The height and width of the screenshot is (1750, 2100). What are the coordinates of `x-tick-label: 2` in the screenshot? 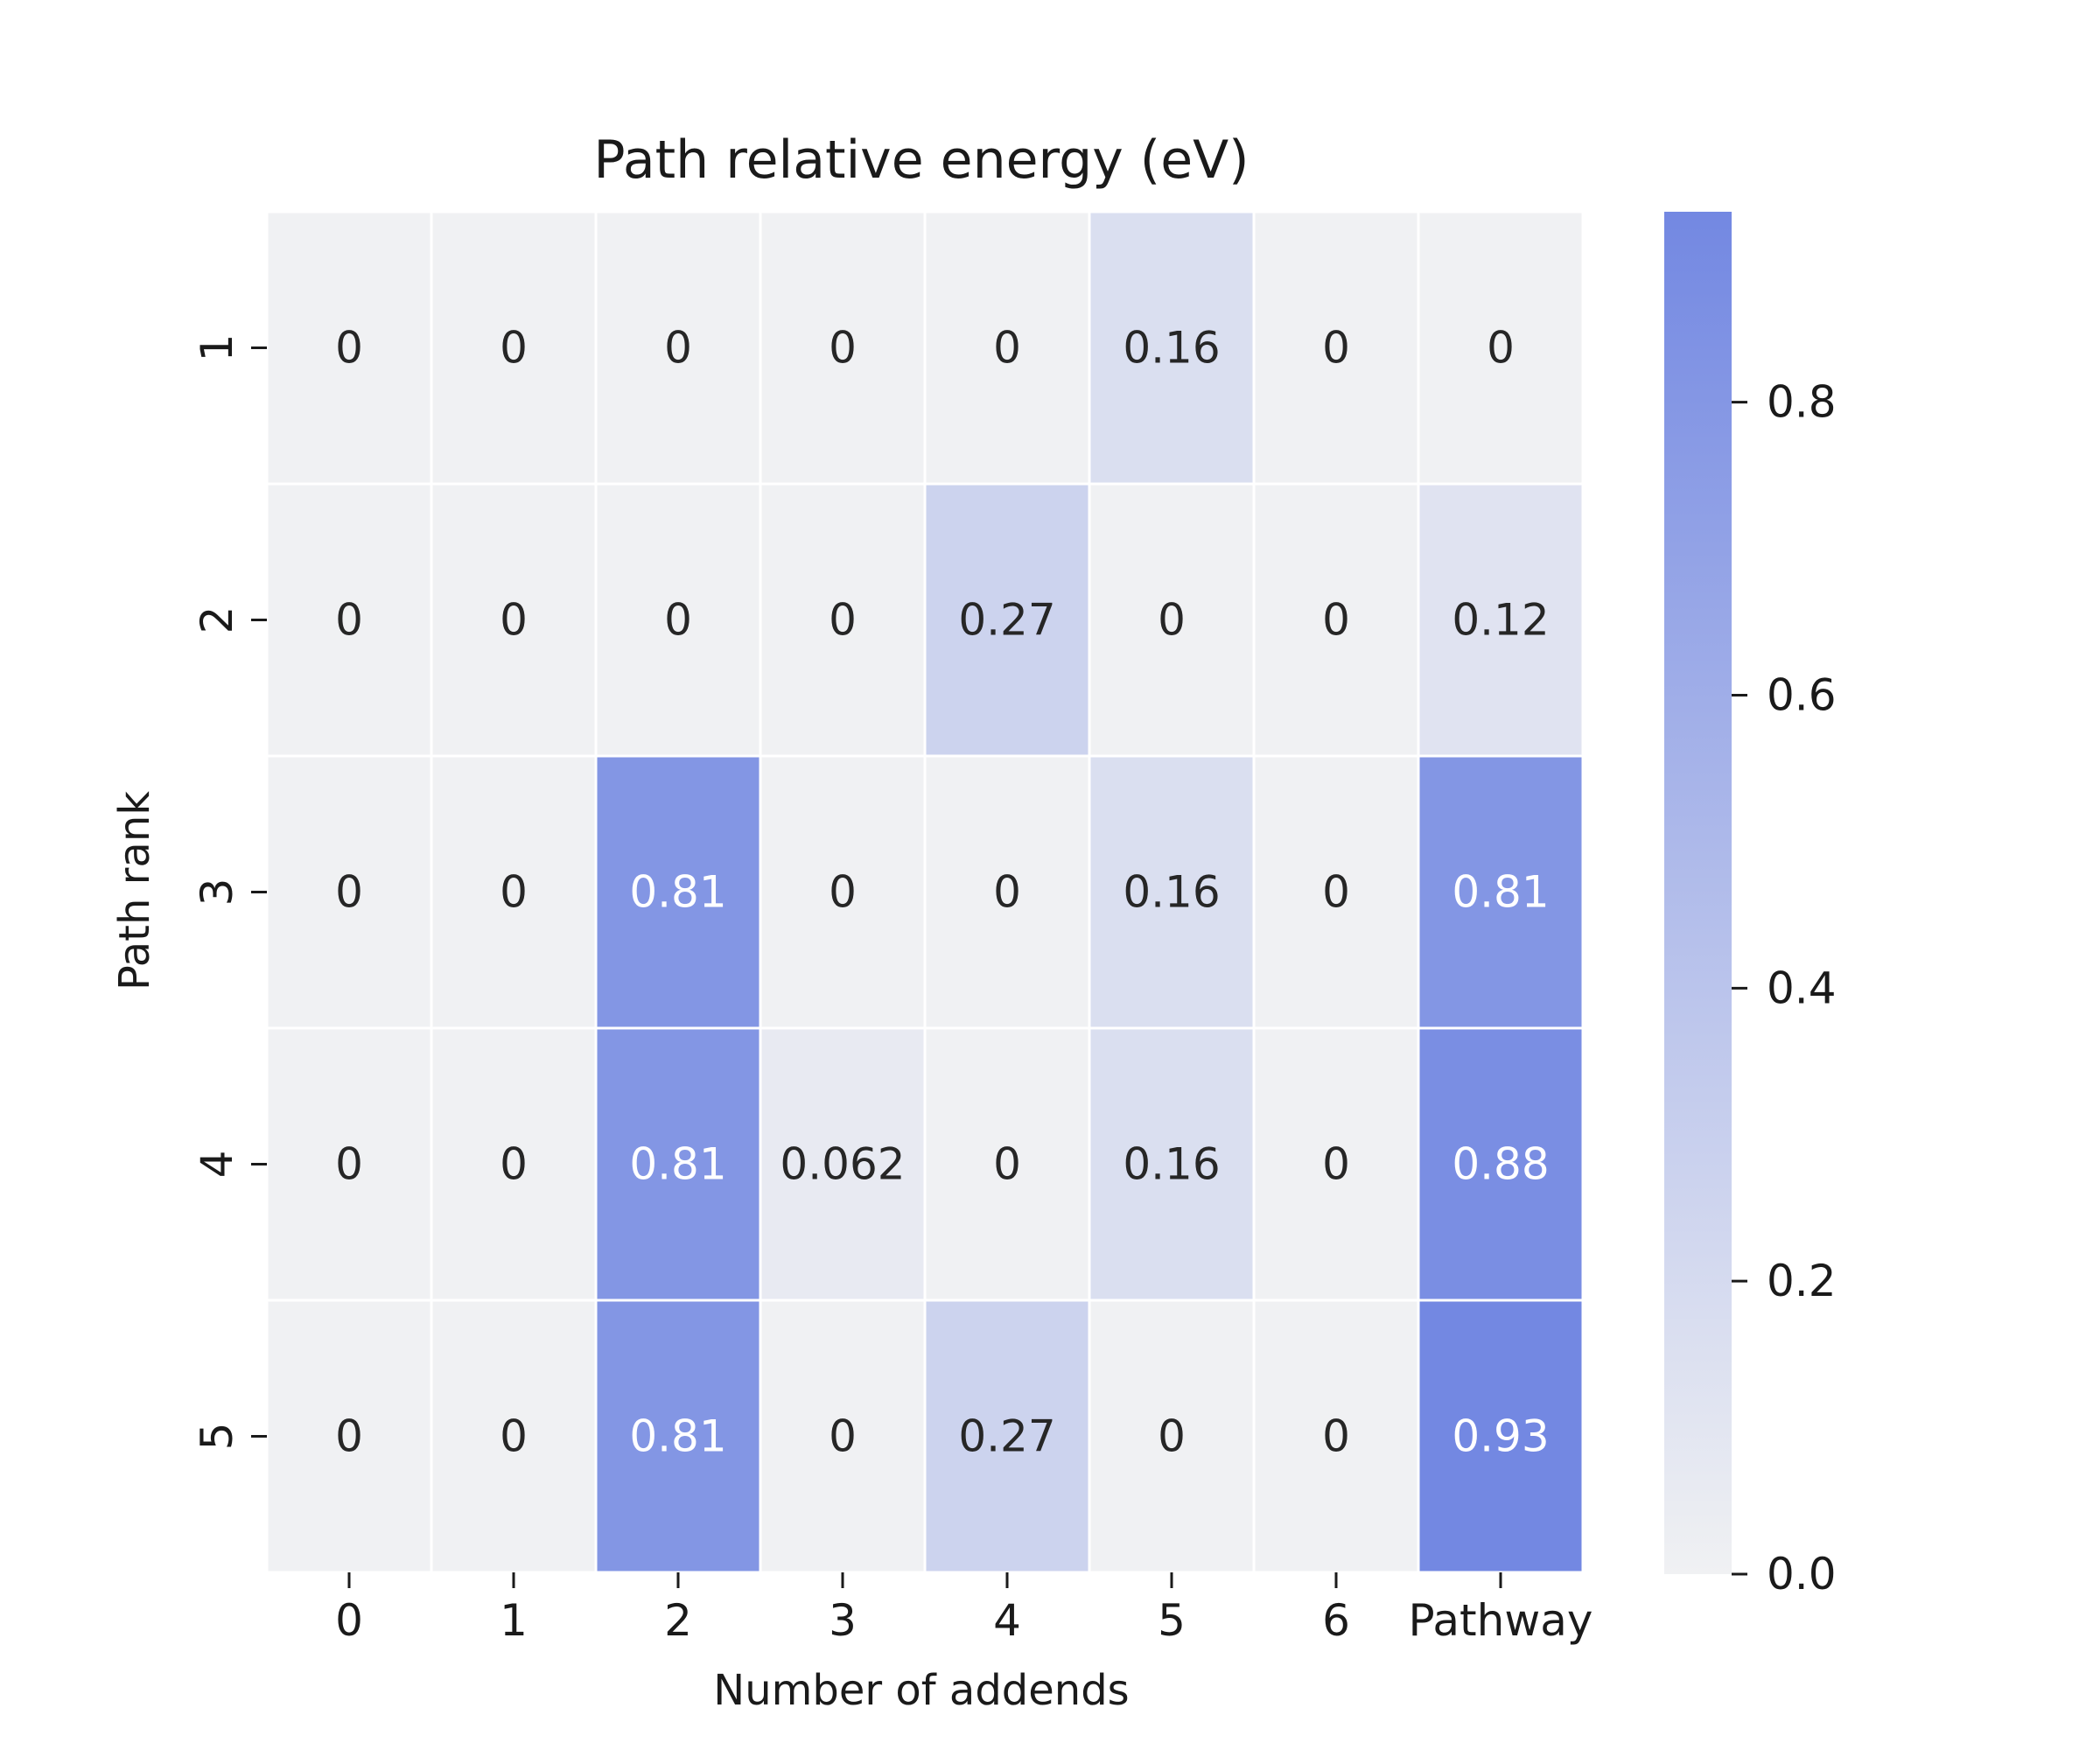 It's located at (678, 1620).